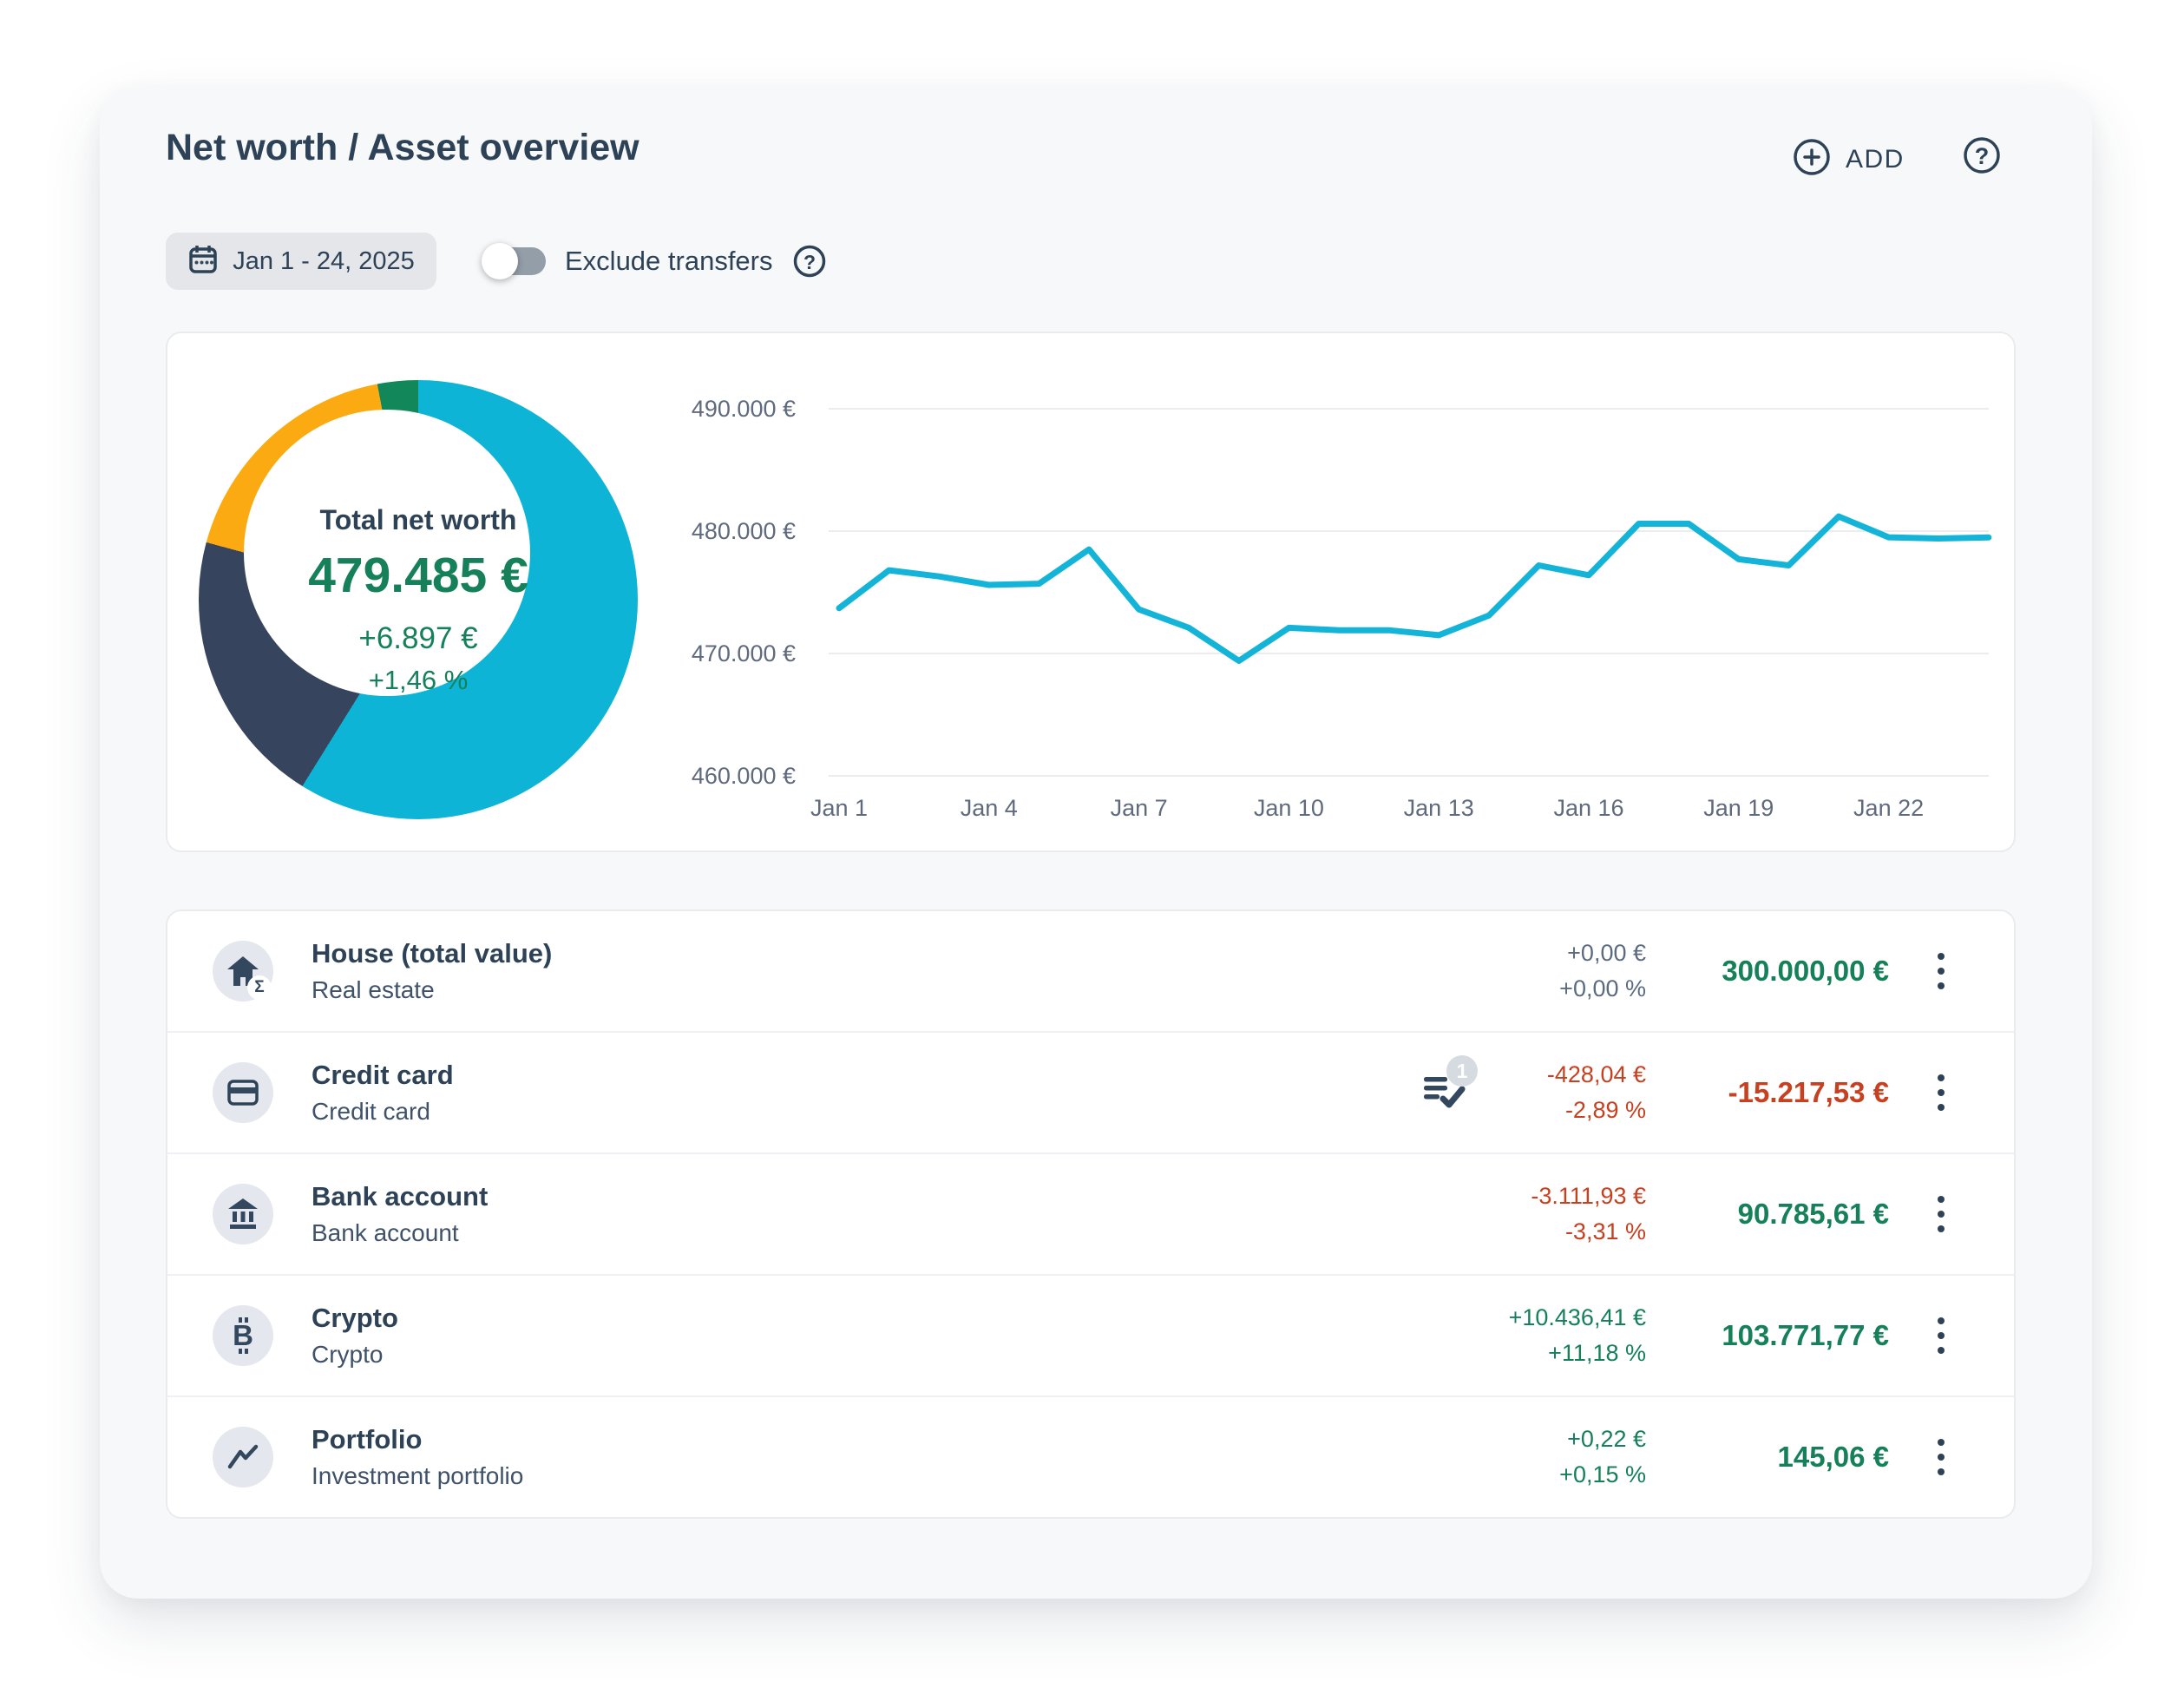 The width and height of the screenshot is (2184, 1681). I want to click on account-change-amount: +10.436,41 €, so click(1577, 1317).